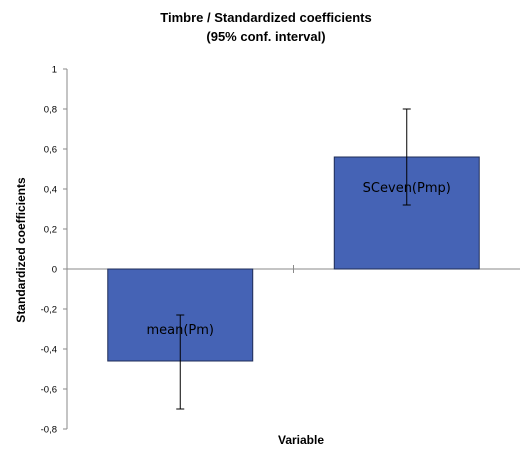  What do you see at coordinates (49, 350) in the screenshot?
I see `y-tick-label: -0,4` at bounding box center [49, 350].